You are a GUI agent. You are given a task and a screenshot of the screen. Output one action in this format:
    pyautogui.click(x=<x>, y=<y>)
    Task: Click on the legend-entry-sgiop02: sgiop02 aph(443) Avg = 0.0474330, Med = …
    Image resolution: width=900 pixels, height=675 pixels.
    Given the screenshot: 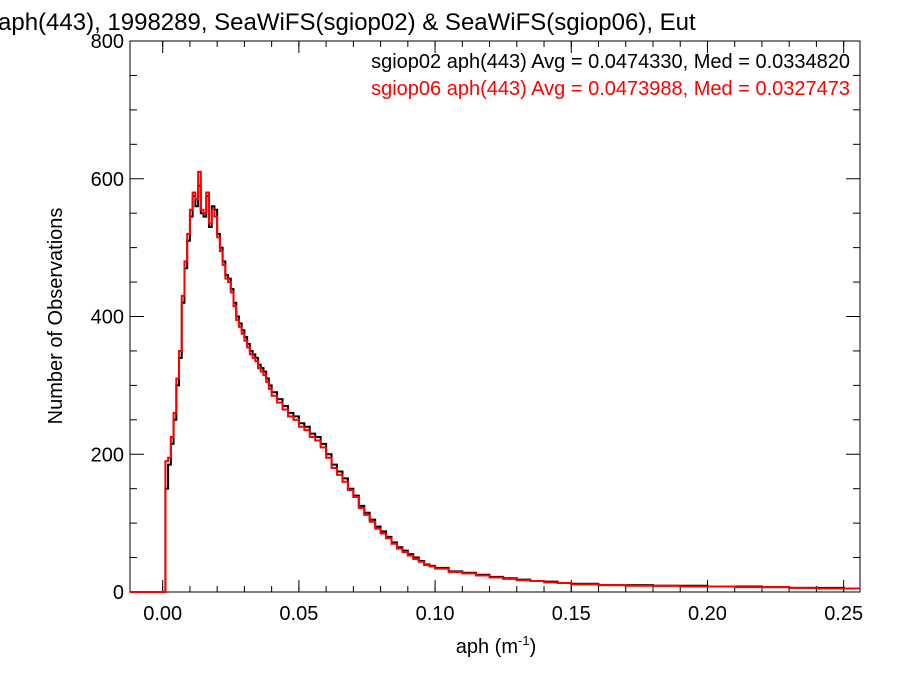 What is the action you would take?
    pyautogui.click(x=610, y=62)
    